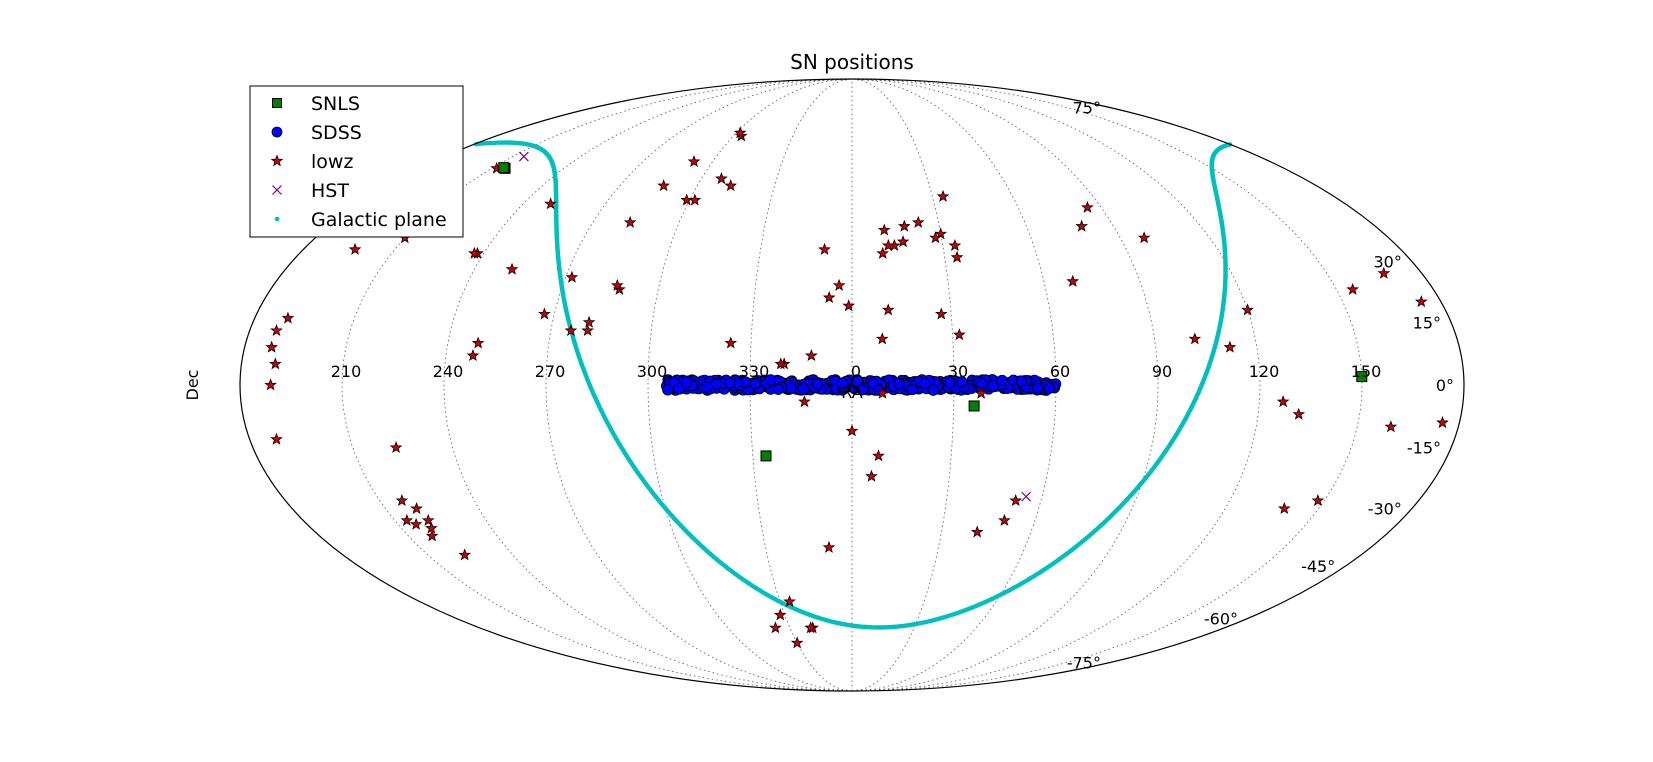 The image size is (1653, 762). I want to click on legend-label: SNLS, so click(335, 104).